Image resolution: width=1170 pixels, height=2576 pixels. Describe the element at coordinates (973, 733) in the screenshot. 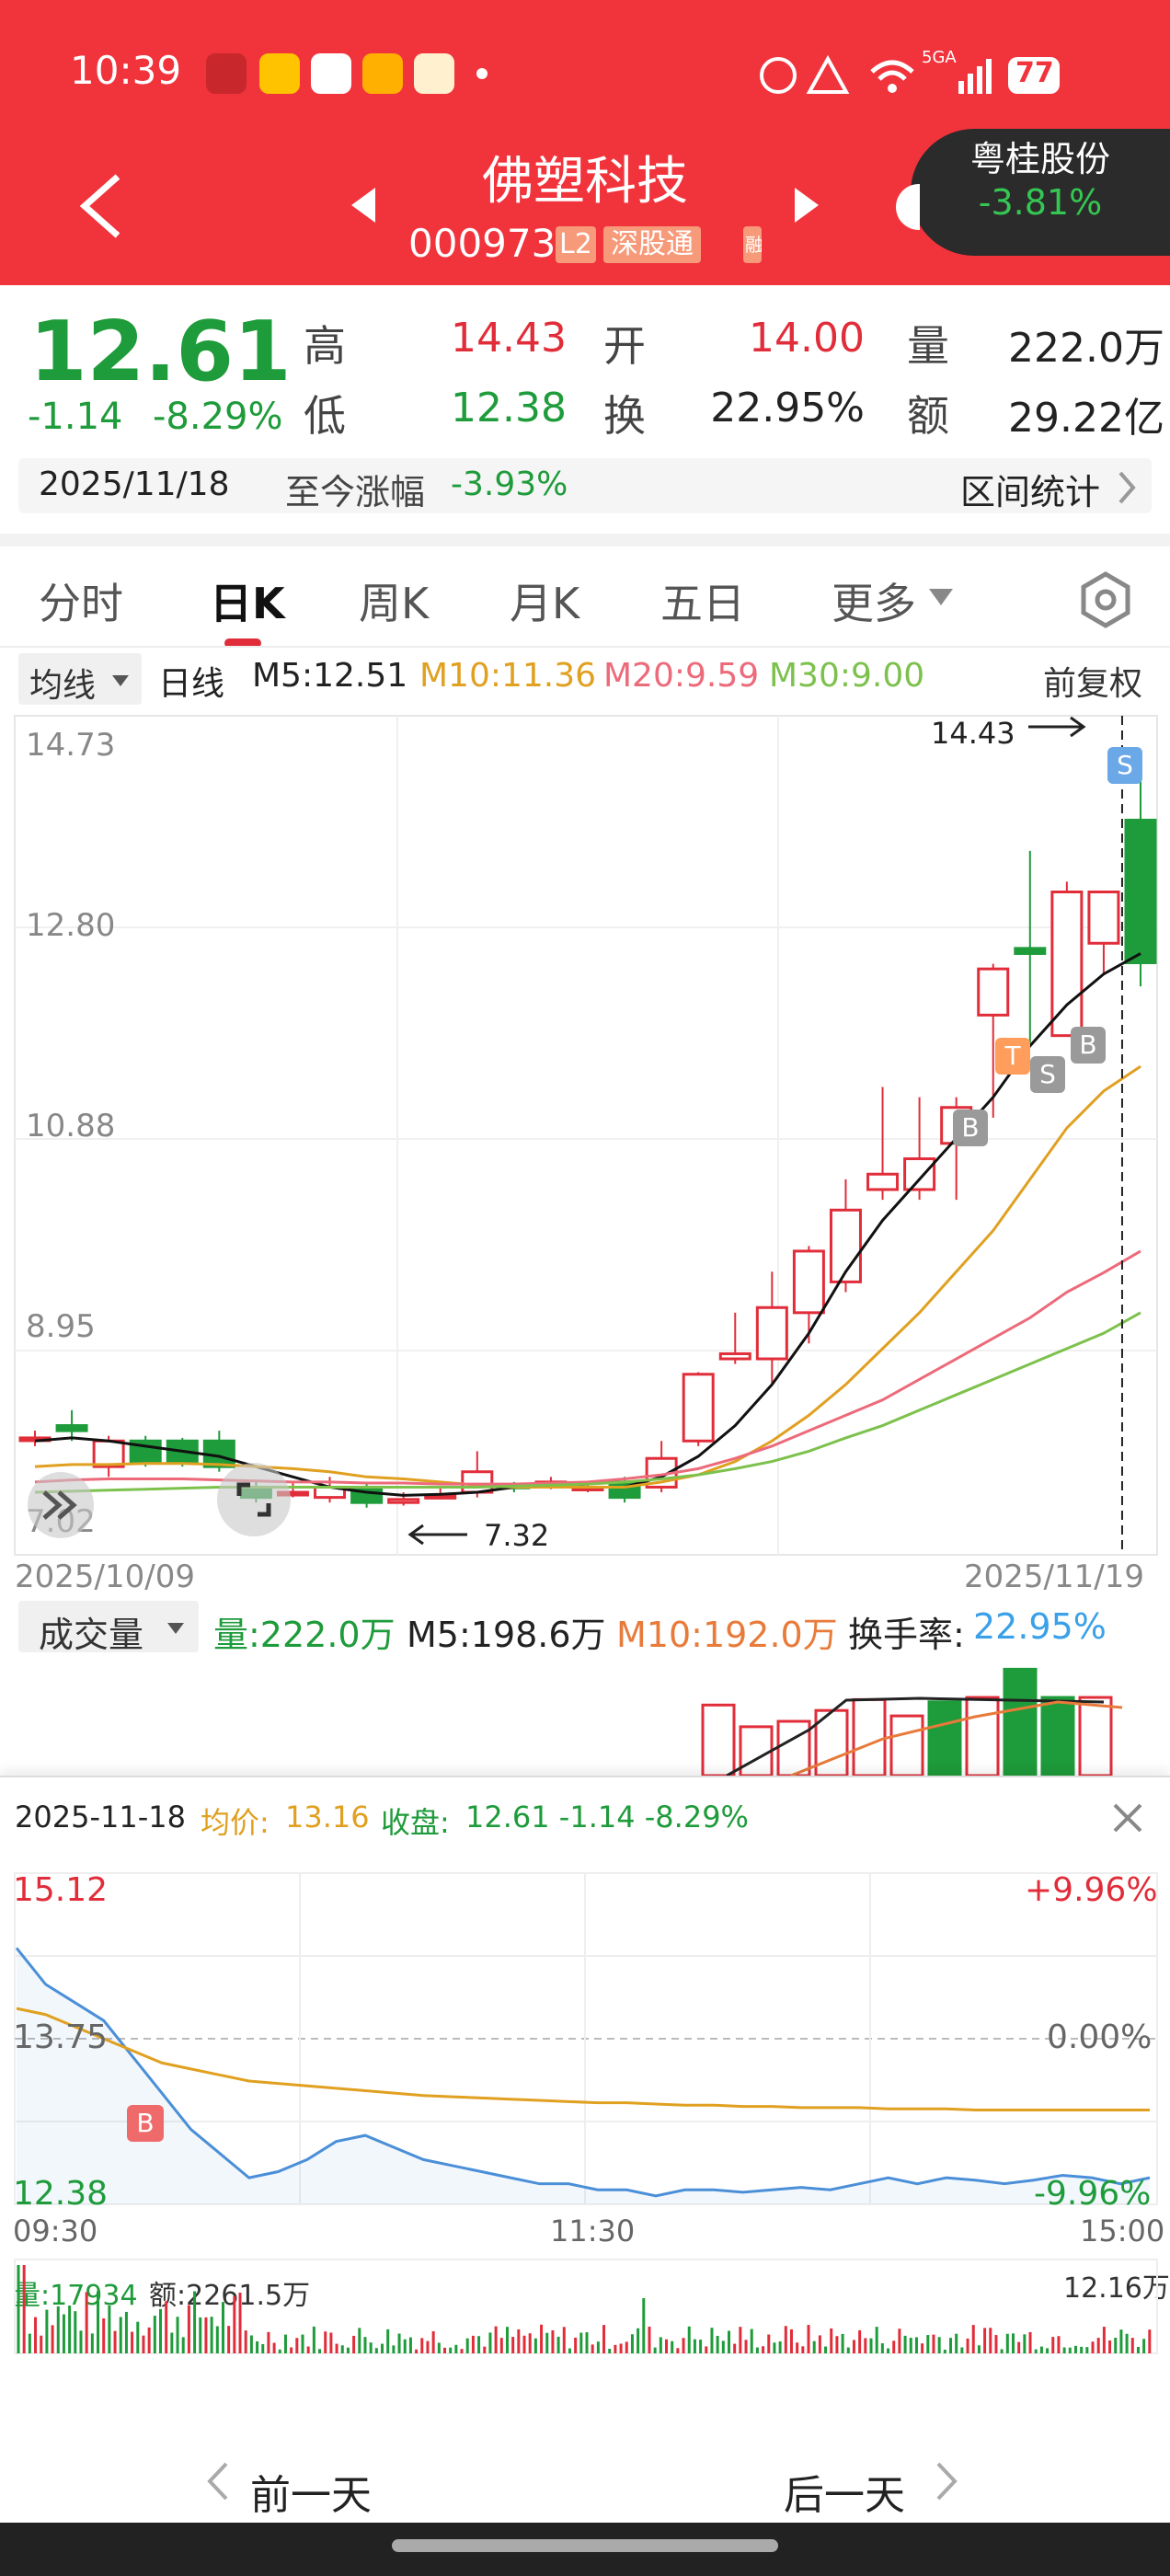

I see `high-marker-label: 14.43` at that location.